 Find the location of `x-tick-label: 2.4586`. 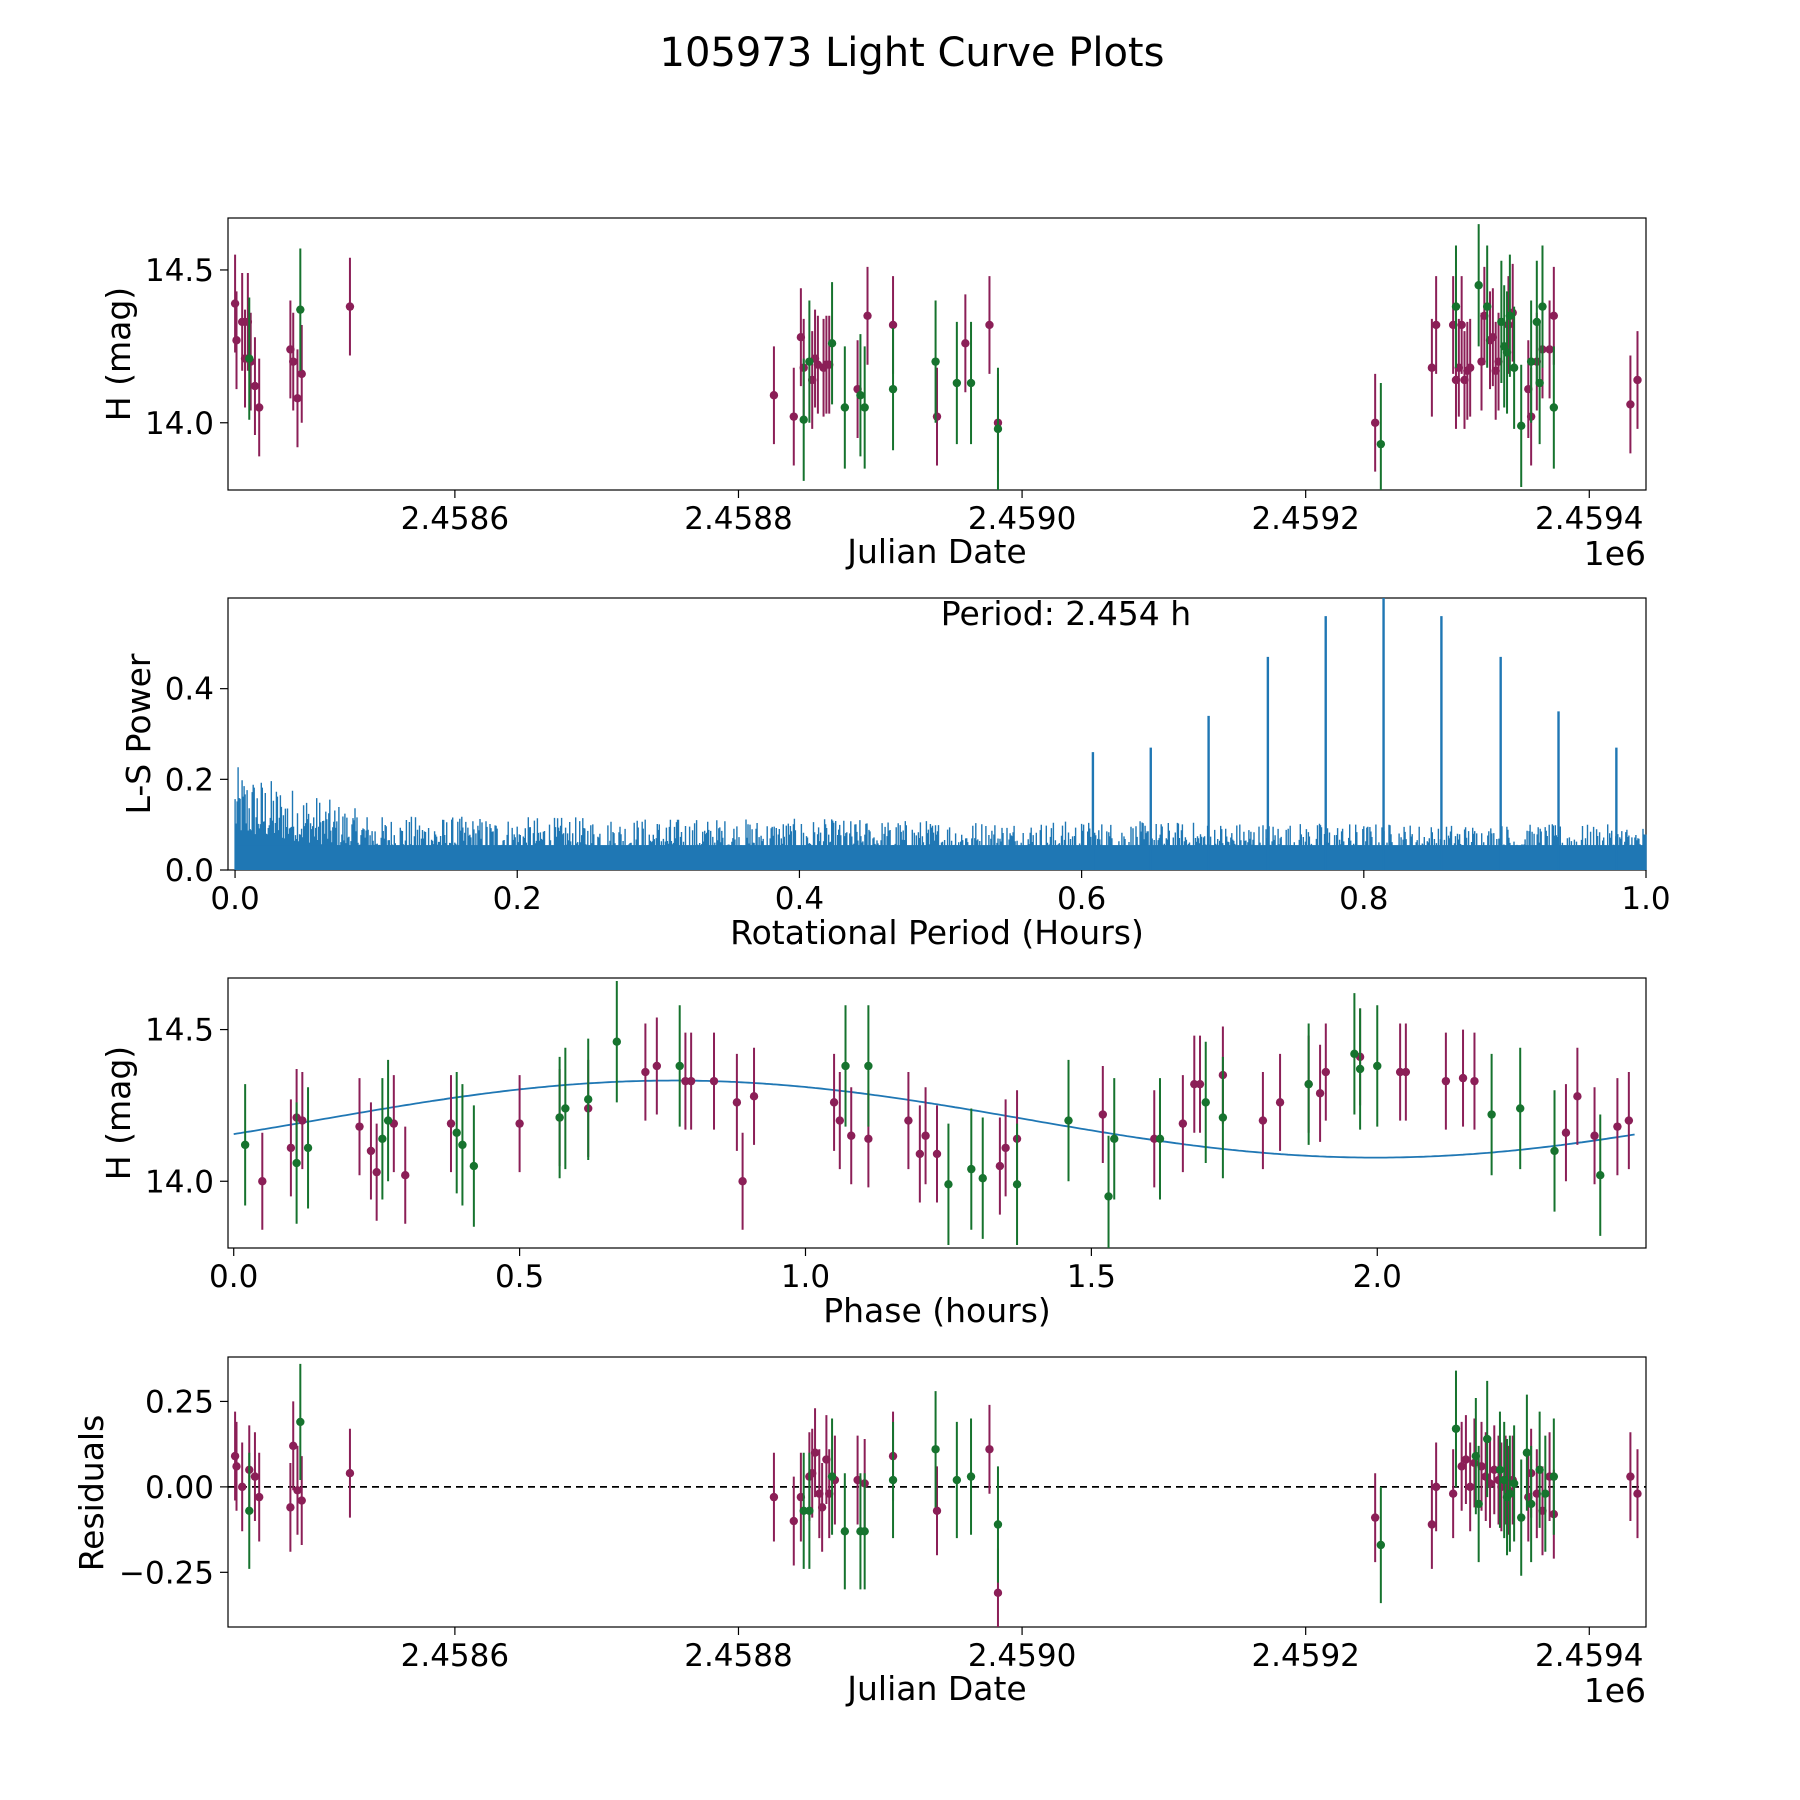

x-tick-label: 2.4586 is located at coordinates (455, 519).